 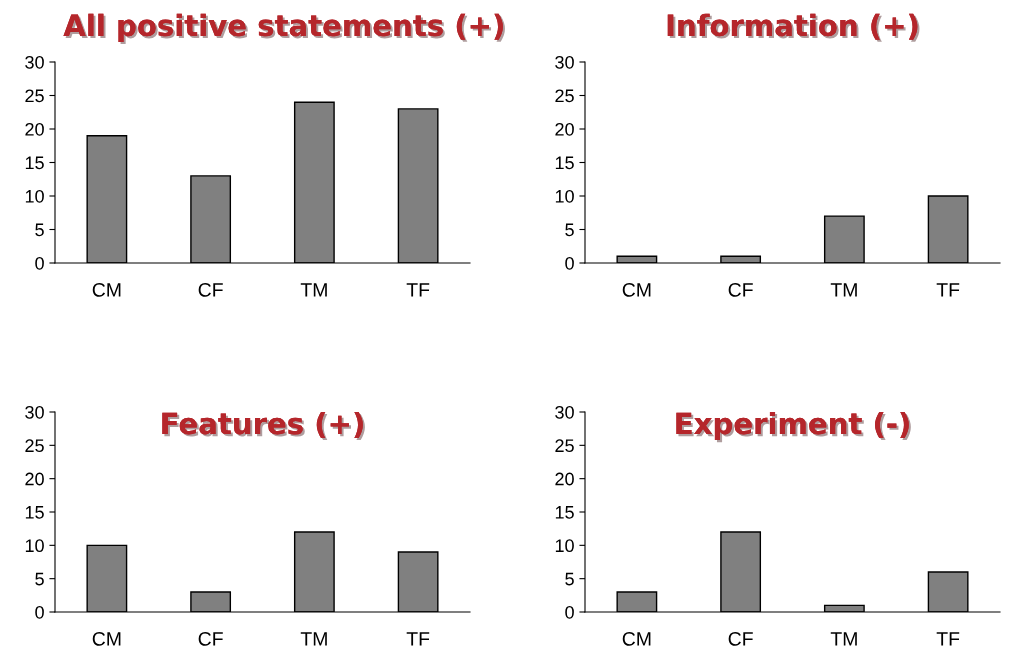 What do you see at coordinates (284, 29) in the screenshot?
I see `chart-title: All positive statements (+)` at bounding box center [284, 29].